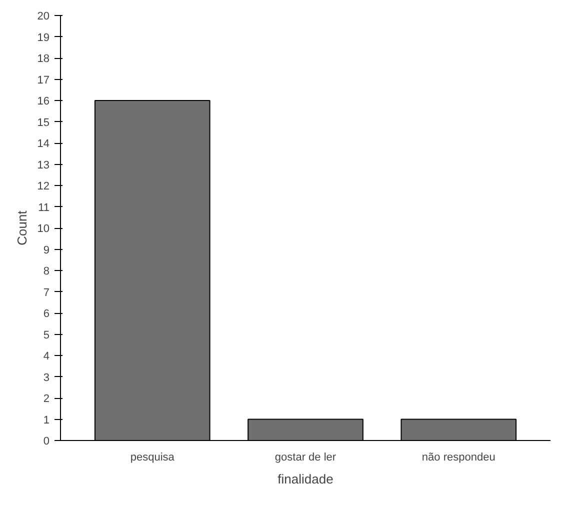 This screenshot has width=565, height=507. Describe the element at coordinates (22, 228) in the screenshot. I see `y-axis-title: Count` at that location.